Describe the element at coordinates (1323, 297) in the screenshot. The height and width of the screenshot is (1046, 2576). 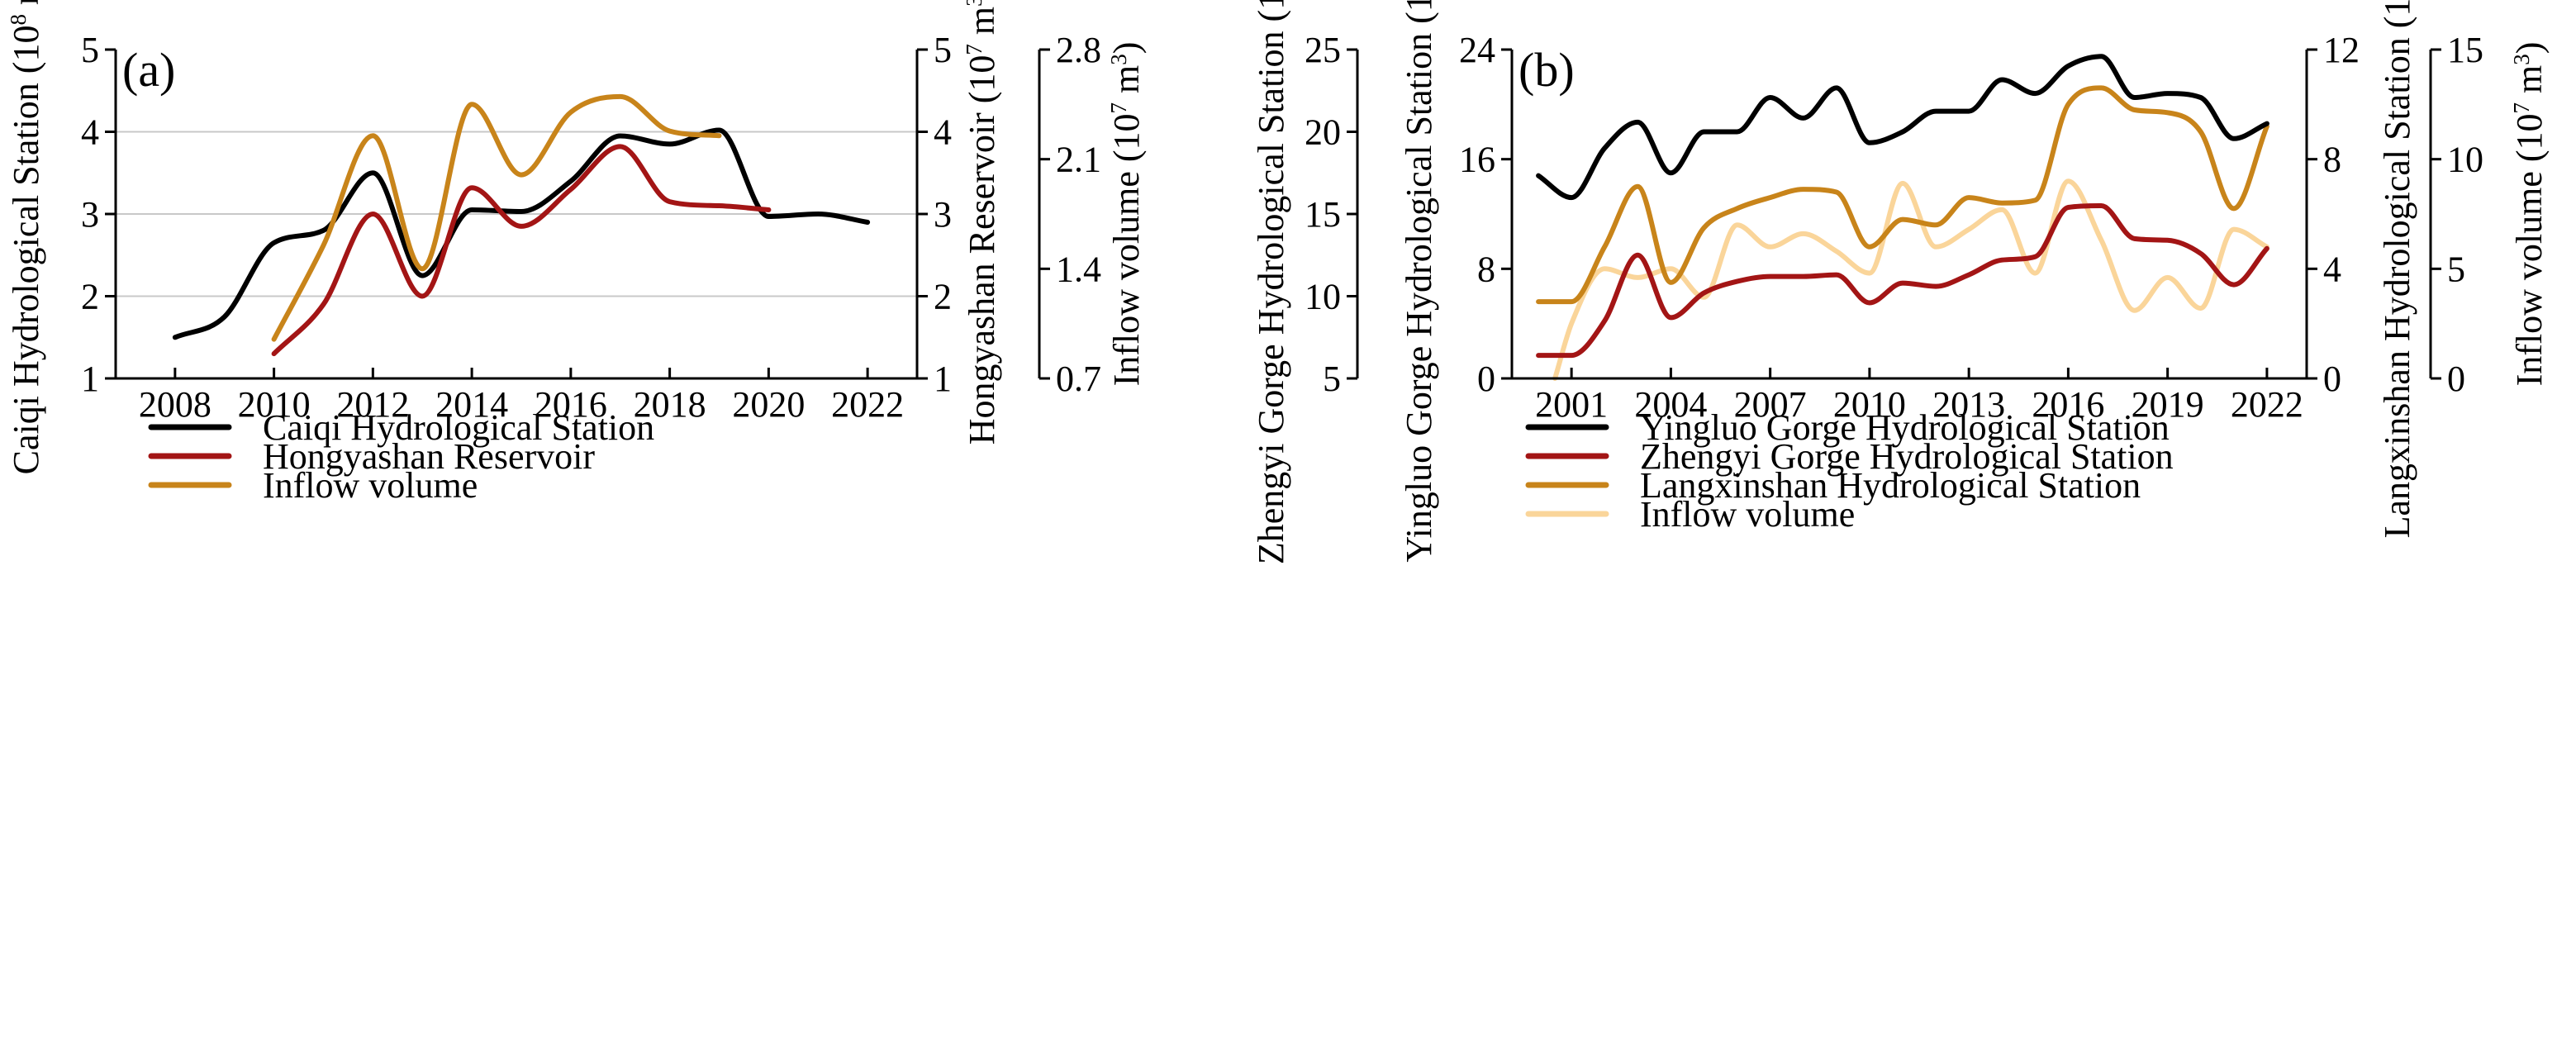
I see `y-axis-zhengyi-tick-label: 10` at that location.